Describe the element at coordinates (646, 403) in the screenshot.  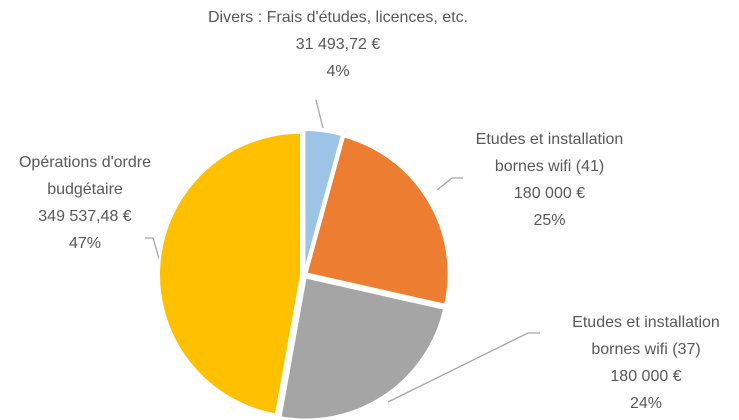
I see `slice-percent: 24%` at that location.